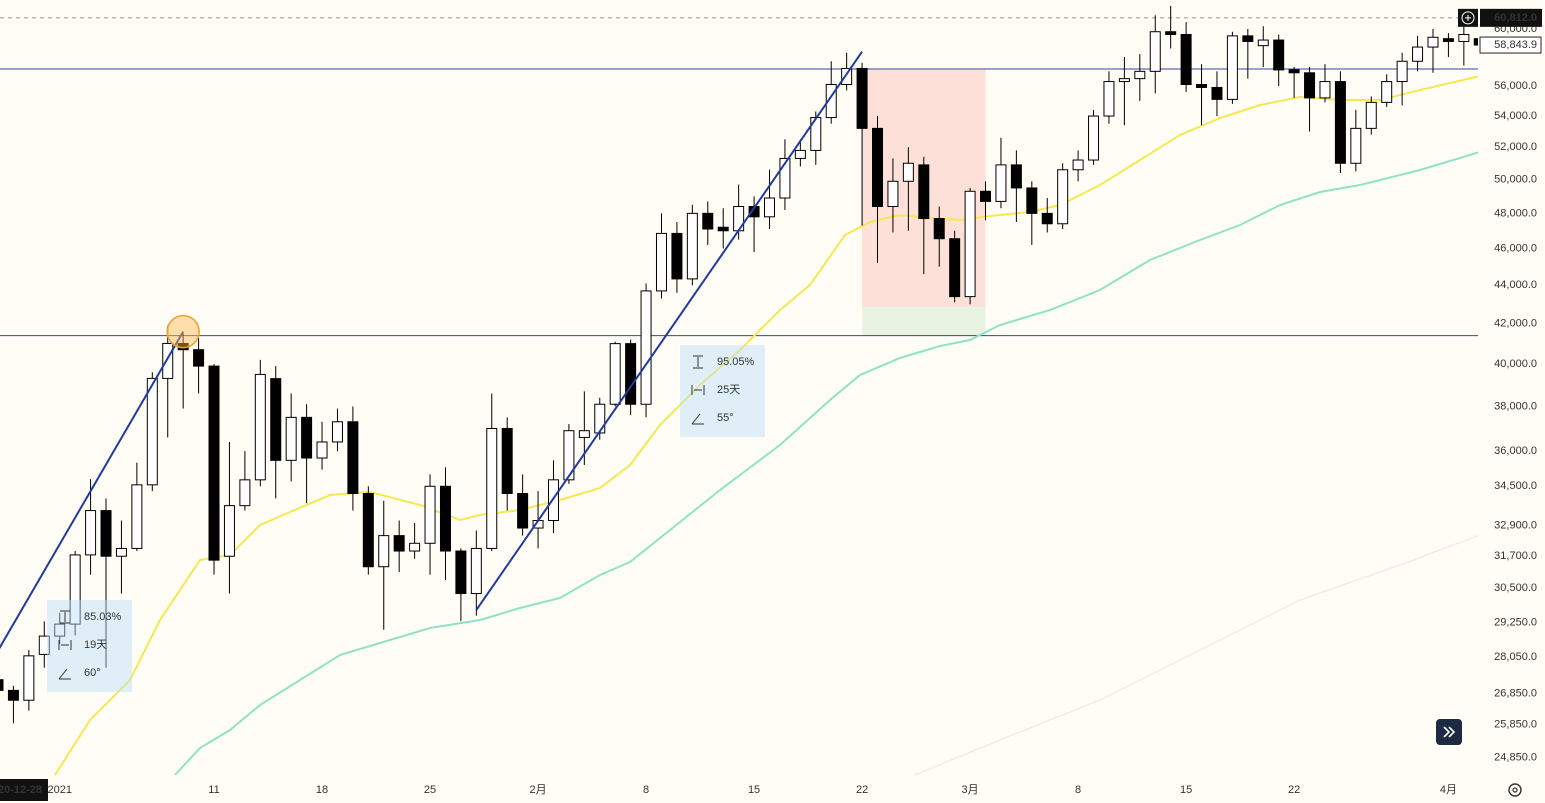 Image resolution: width=1545 pixels, height=803 pixels. Describe the element at coordinates (1515, 18) in the screenshot. I see `crosshair-price-label: 60,812.0` at that location.